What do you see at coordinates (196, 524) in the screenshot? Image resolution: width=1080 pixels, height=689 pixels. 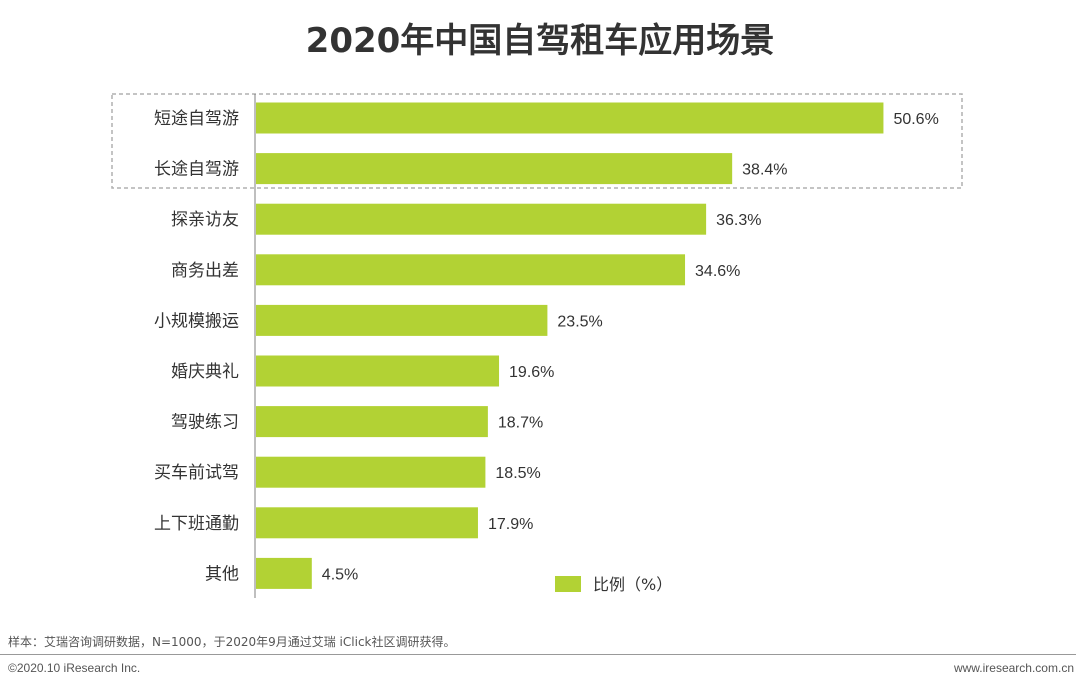 I see `category-label: 上下班通勤` at bounding box center [196, 524].